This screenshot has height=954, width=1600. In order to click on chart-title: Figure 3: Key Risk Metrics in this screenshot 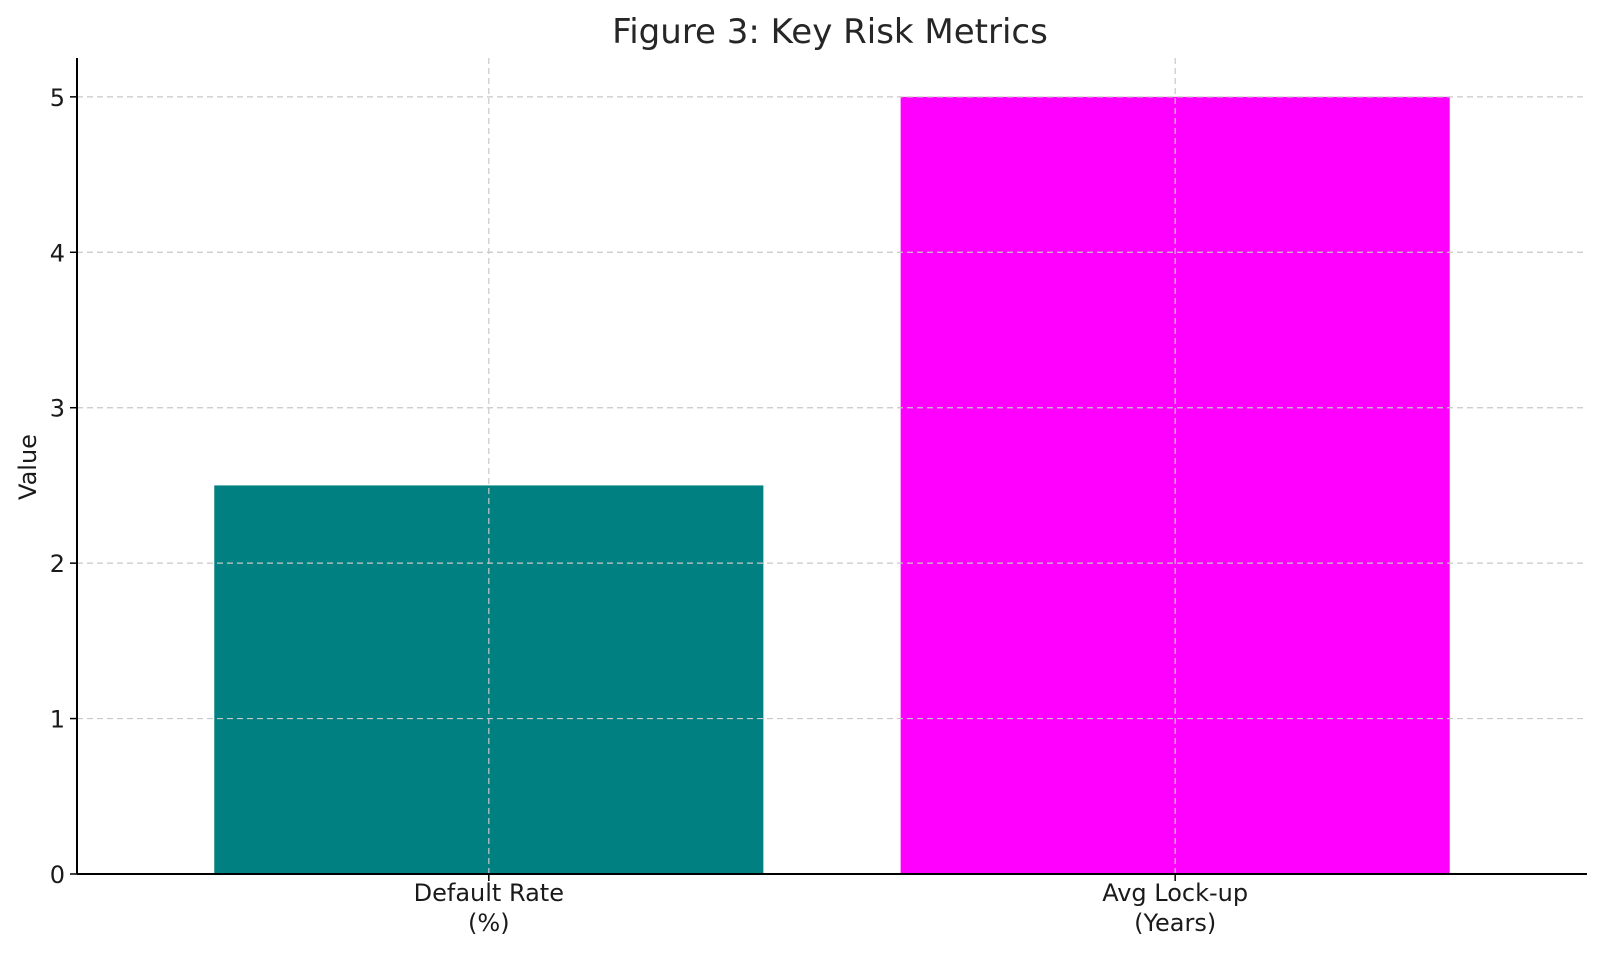, I will do `click(830, 32)`.